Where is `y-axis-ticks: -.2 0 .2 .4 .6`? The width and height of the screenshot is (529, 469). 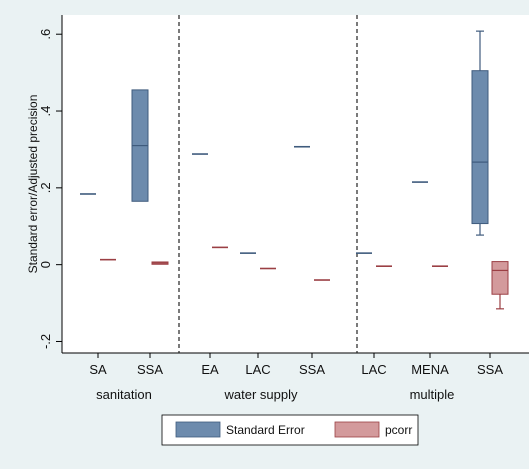
y-axis-ticks: -.2 0 .2 .4 .6 is located at coordinates (50, 189).